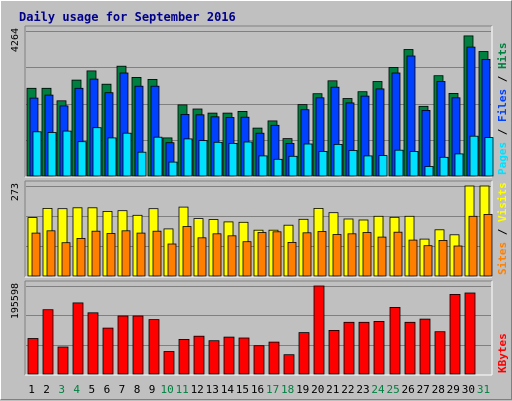 The height and width of the screenshot is (401, 512). Describe the element at coordinates (182, 389) in the screenshot. I see `x-tick-label-day-11: 11` at that location.